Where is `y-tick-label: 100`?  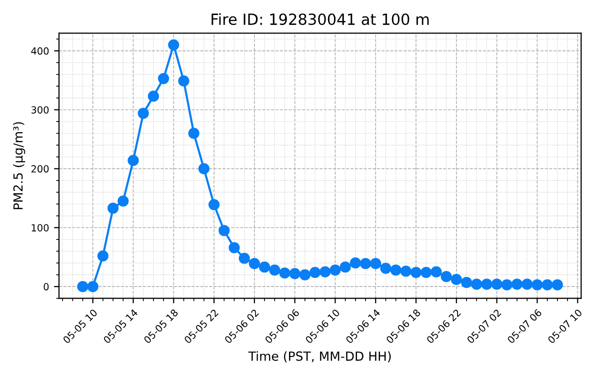 y-tick-label: 100 is located at coordinates (40, 228).